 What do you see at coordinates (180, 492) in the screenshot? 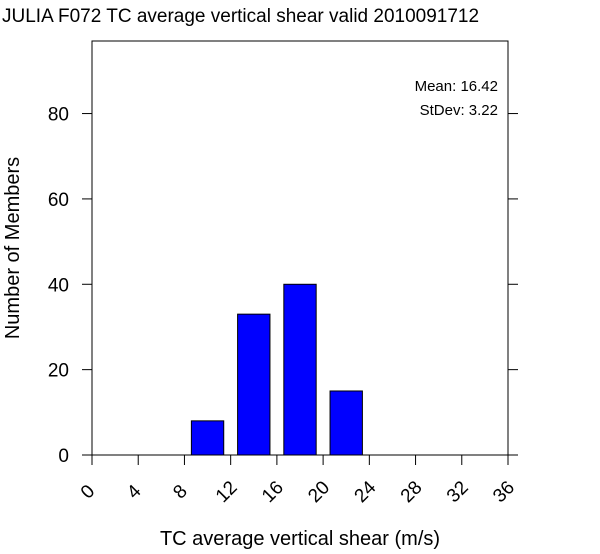
I see `x-tick-label: 8` at bounding box center [180, 492].